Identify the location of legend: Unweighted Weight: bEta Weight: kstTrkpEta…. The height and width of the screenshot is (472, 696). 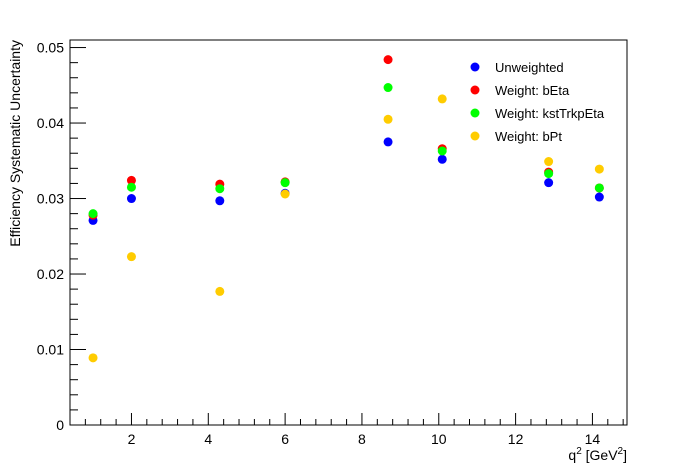
(537, 102).